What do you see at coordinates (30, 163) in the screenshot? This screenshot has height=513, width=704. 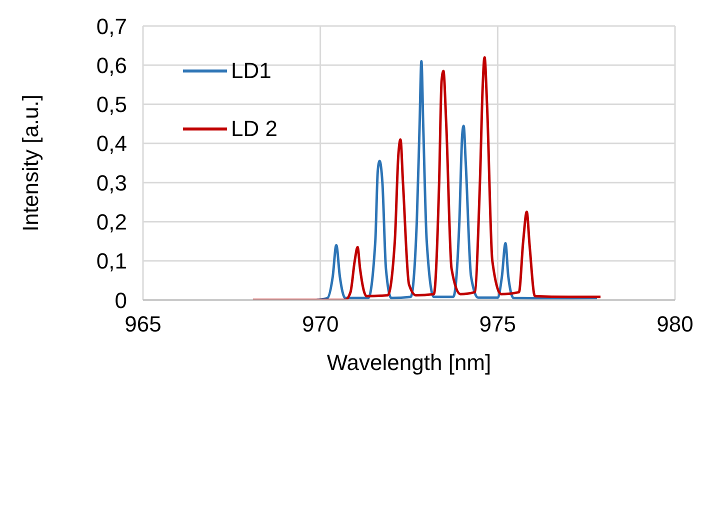 I see `y-axis-title: Intensity [a.u.]` at bounding box center [30, 163].